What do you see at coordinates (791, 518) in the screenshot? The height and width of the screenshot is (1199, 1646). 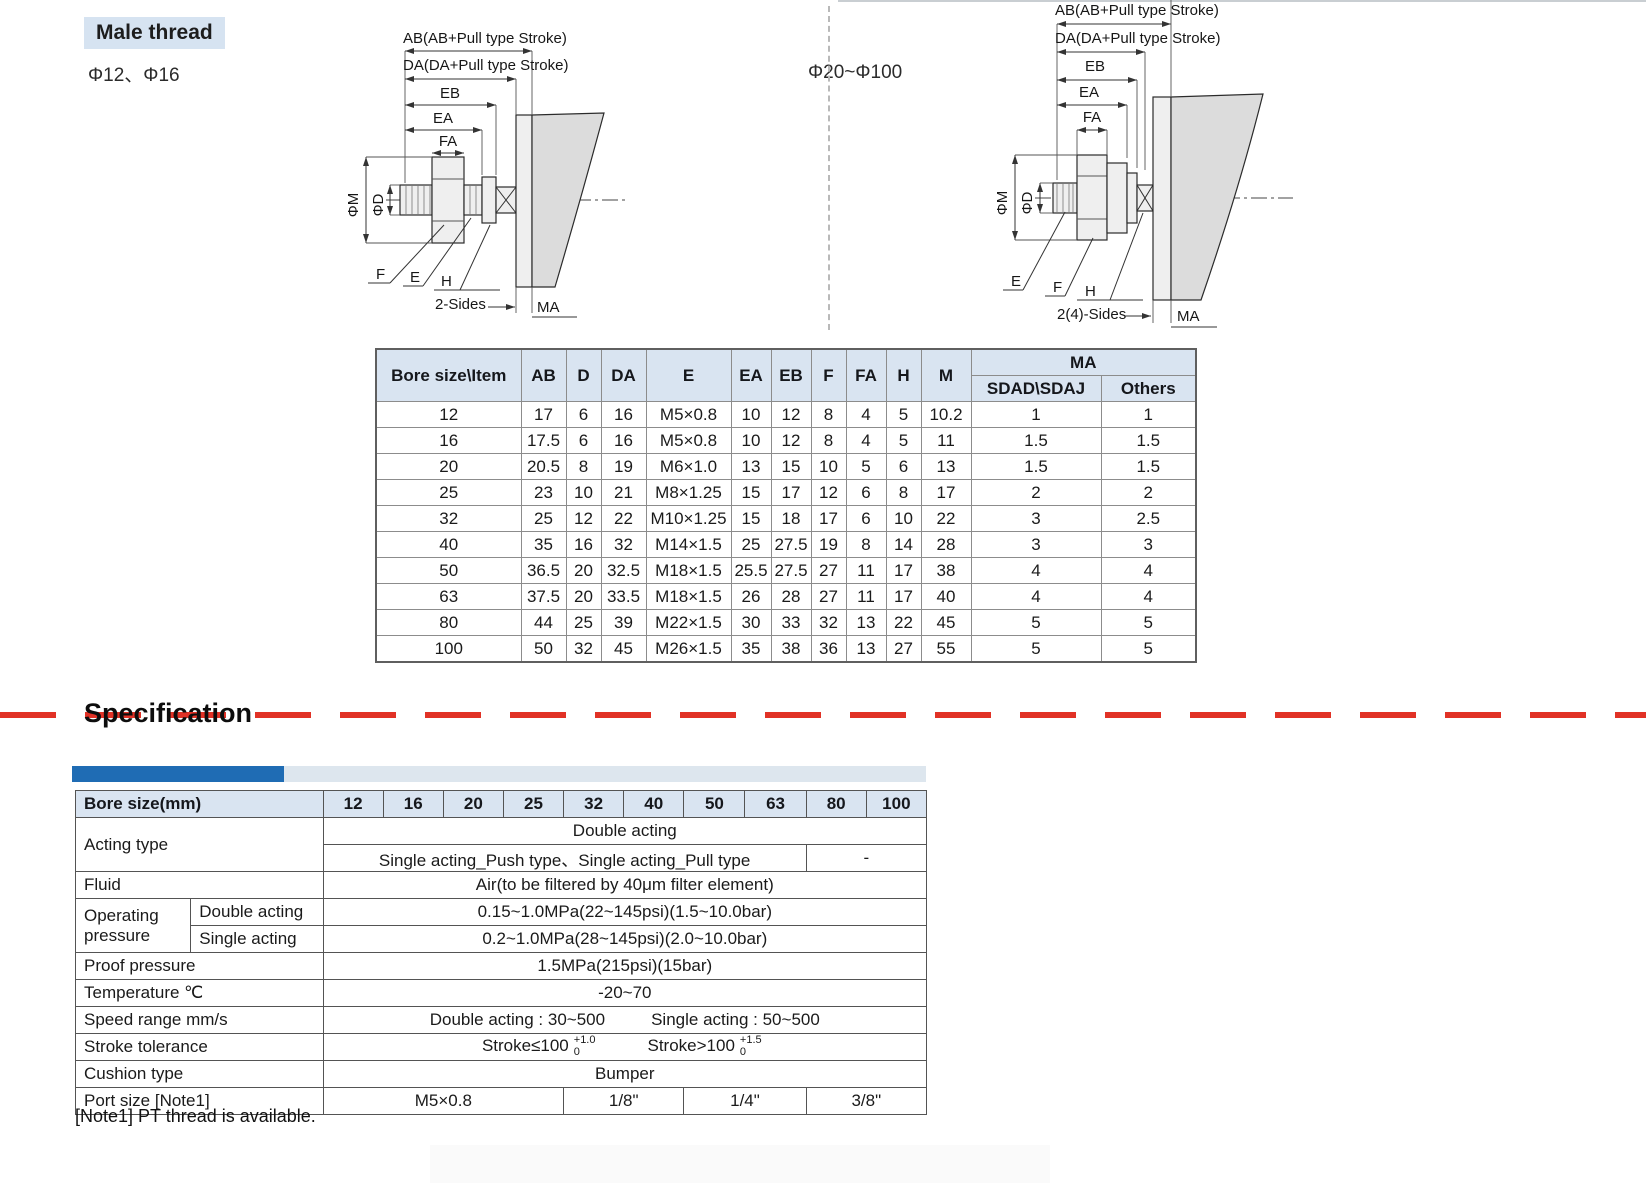 I see `dim-cell: 18` at bounding box center [791, 518].